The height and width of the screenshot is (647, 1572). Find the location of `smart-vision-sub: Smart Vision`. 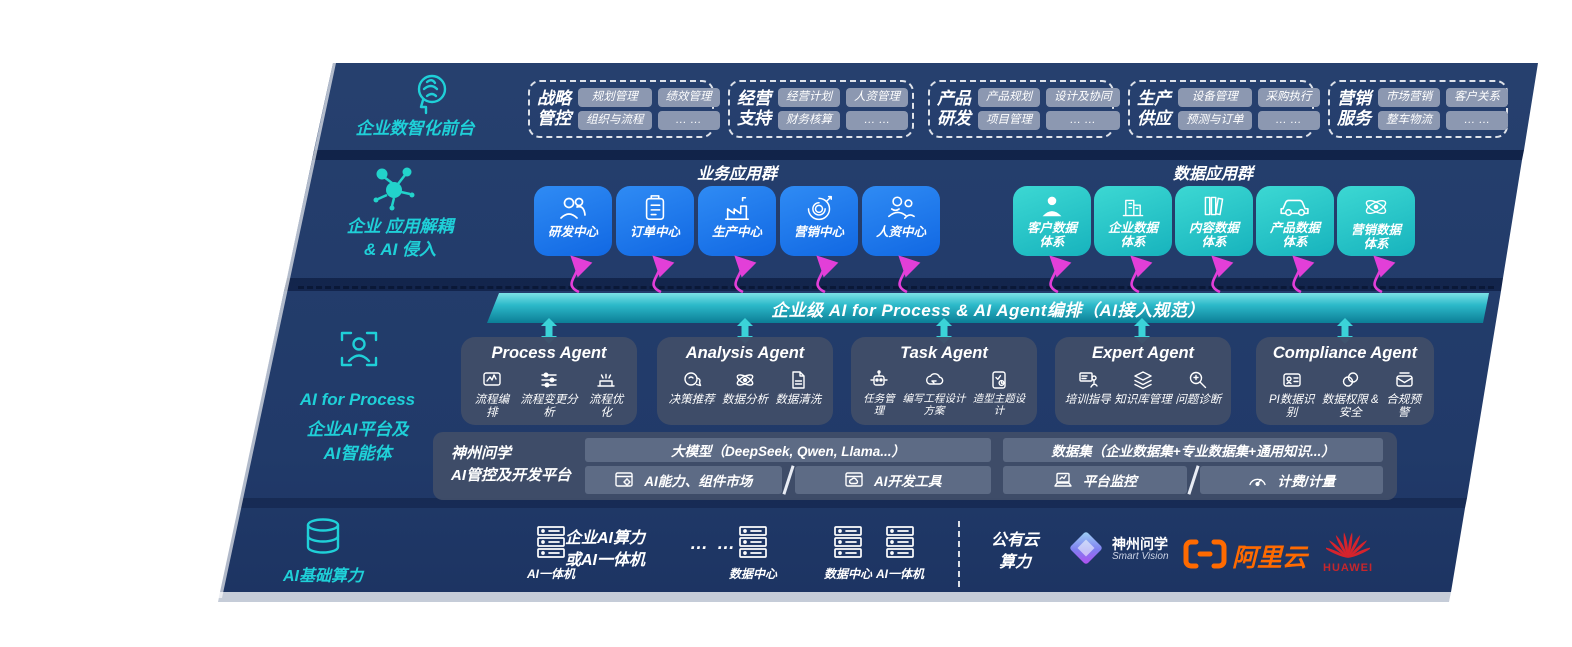

smart-vision-sub: Smart Vision is located at coordinates (1140, 556).